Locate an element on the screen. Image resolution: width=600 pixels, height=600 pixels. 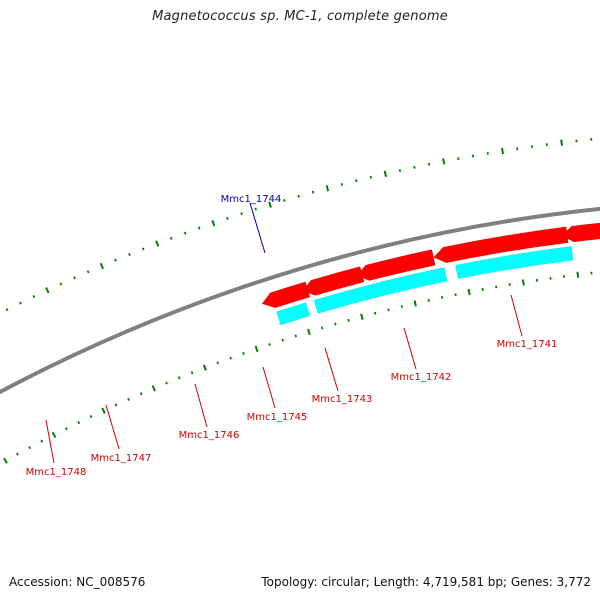
feature-tracks is located at coordinates (430, 274).